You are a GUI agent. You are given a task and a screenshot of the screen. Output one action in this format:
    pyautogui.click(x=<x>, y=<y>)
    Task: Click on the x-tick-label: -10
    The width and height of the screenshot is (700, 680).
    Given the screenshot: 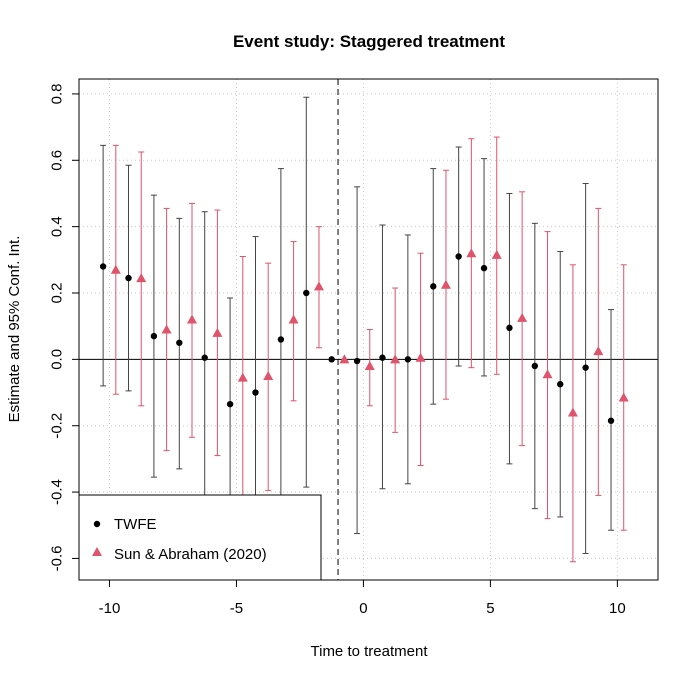 What is the action you would take?
    pyautogui.click(x=110, y=608)
    